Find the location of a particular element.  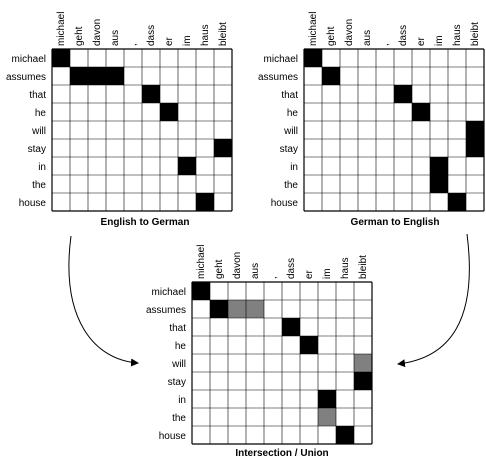

e2g-row-label-3: he is located at coordinates (41, 113).